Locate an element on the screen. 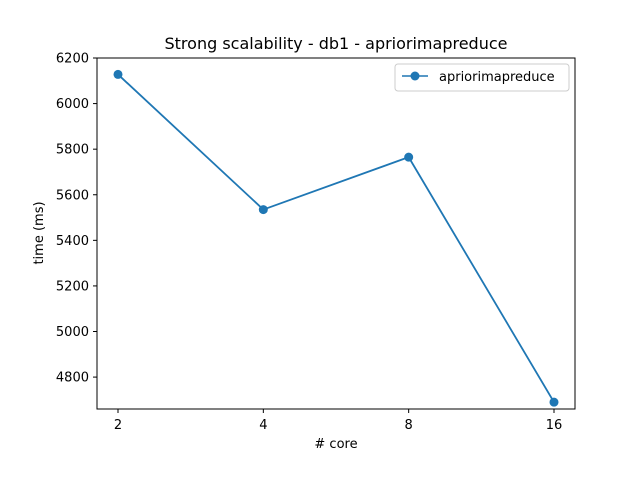  x-tick-label: 8 is located at coordinates (409, 425).